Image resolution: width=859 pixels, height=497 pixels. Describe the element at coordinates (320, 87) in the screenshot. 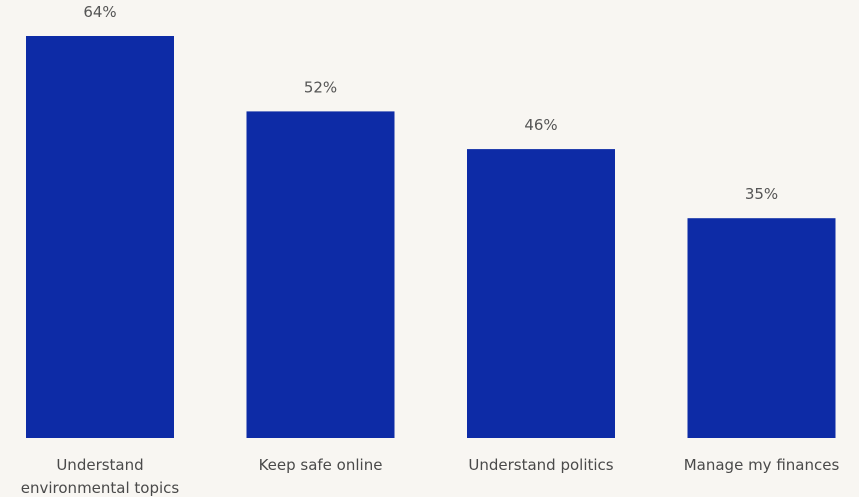

I see `value-label-2: 52%` at that location.